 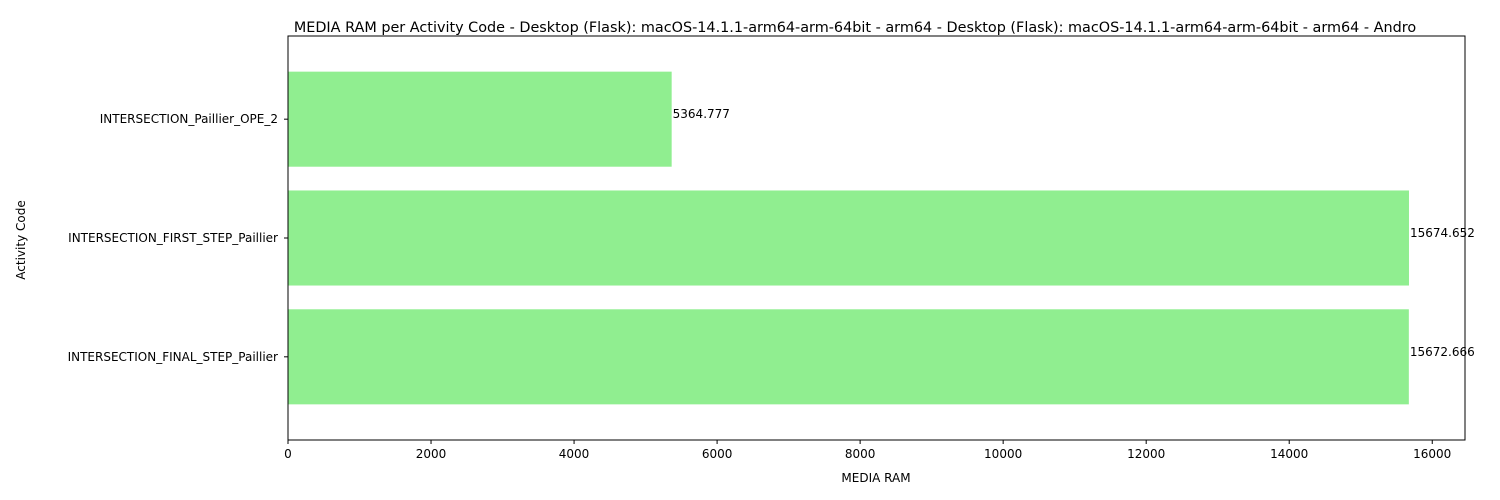 I want to click on x-tick-label-6: 10000, so click(x=1003, y=454).